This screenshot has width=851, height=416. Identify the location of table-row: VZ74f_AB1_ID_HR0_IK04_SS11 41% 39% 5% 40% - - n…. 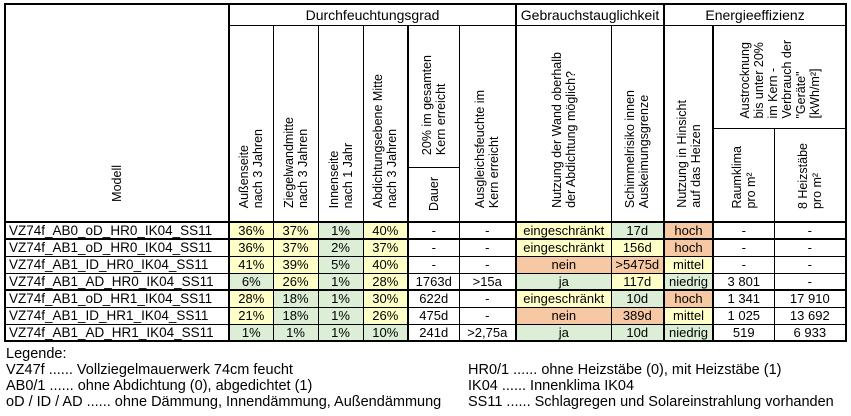
(425, 264).